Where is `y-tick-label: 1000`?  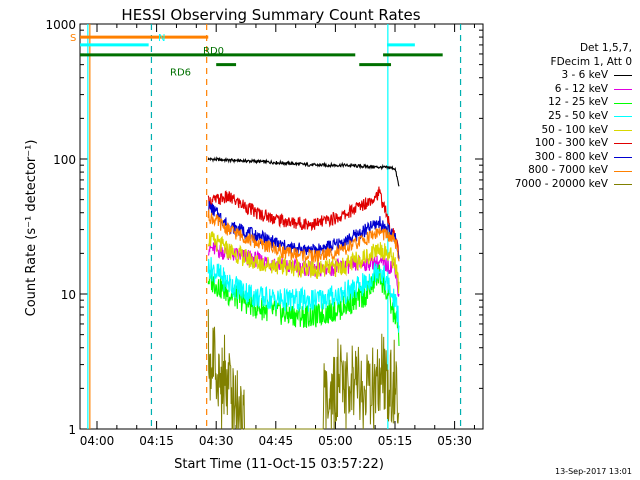 y-tick-label: 1000 is located at coordinates (60, 25).